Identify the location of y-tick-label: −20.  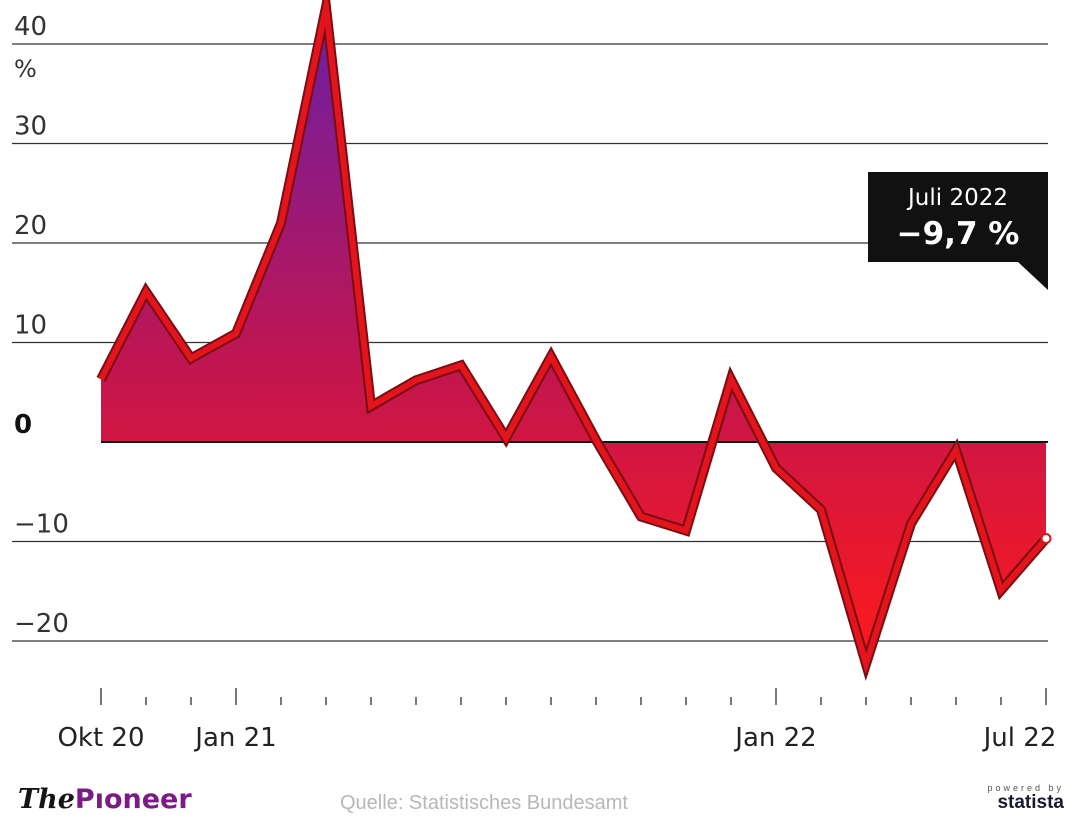
(41, 624).